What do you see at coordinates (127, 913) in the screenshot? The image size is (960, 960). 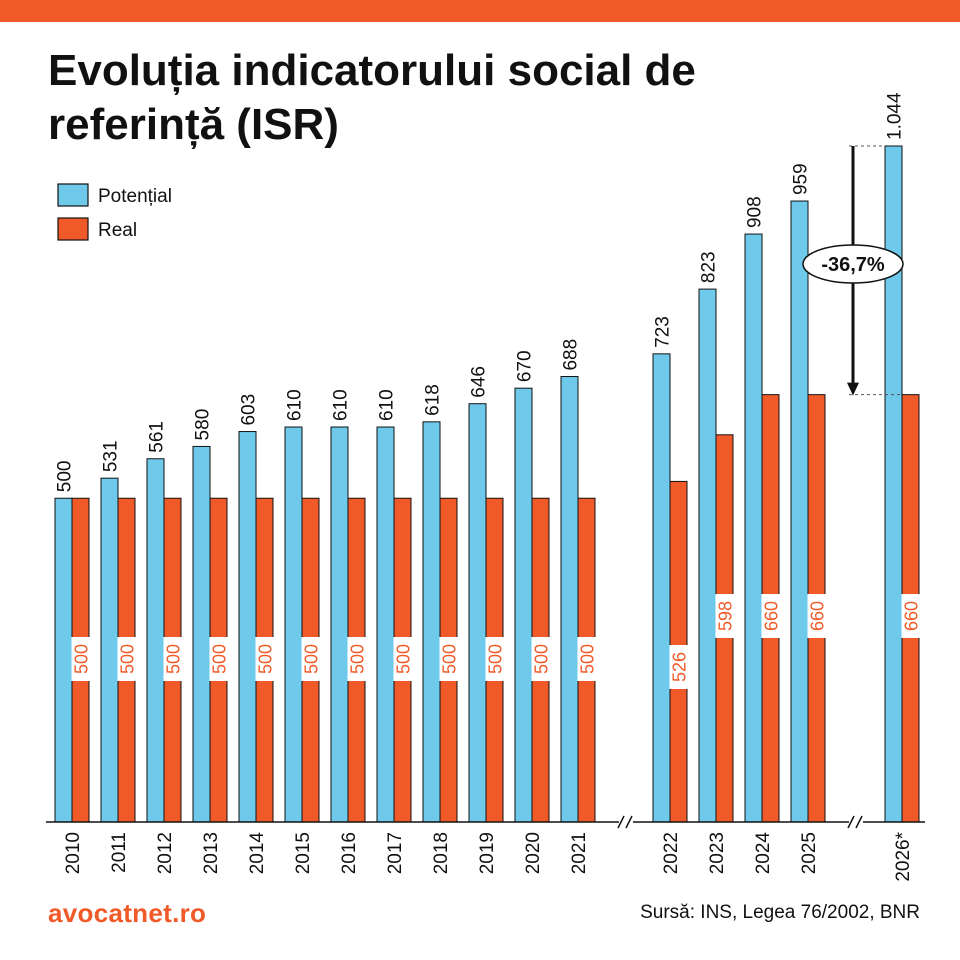 I see `brand-name: avocatnet.ro` at bounding box center [127, 913].